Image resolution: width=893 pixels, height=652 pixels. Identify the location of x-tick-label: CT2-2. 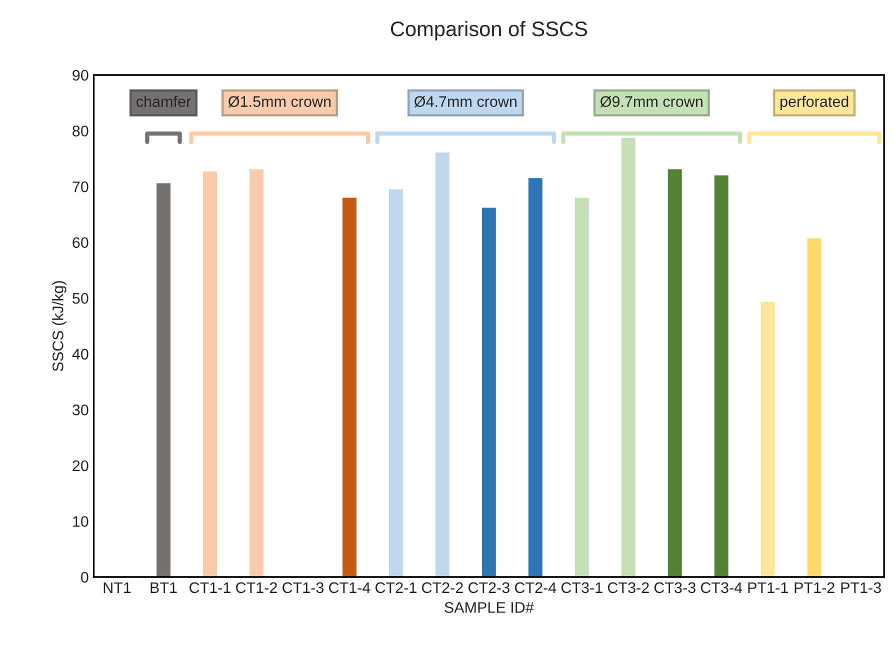
(442, 588).